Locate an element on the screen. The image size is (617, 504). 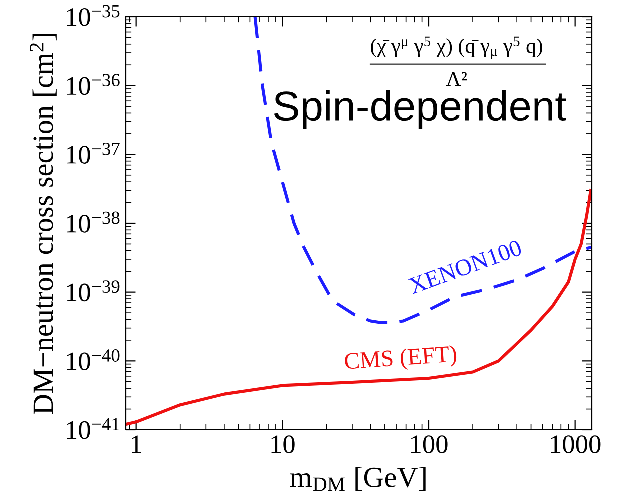
x-tick-label: 100 is located at coordinates (430, 445).